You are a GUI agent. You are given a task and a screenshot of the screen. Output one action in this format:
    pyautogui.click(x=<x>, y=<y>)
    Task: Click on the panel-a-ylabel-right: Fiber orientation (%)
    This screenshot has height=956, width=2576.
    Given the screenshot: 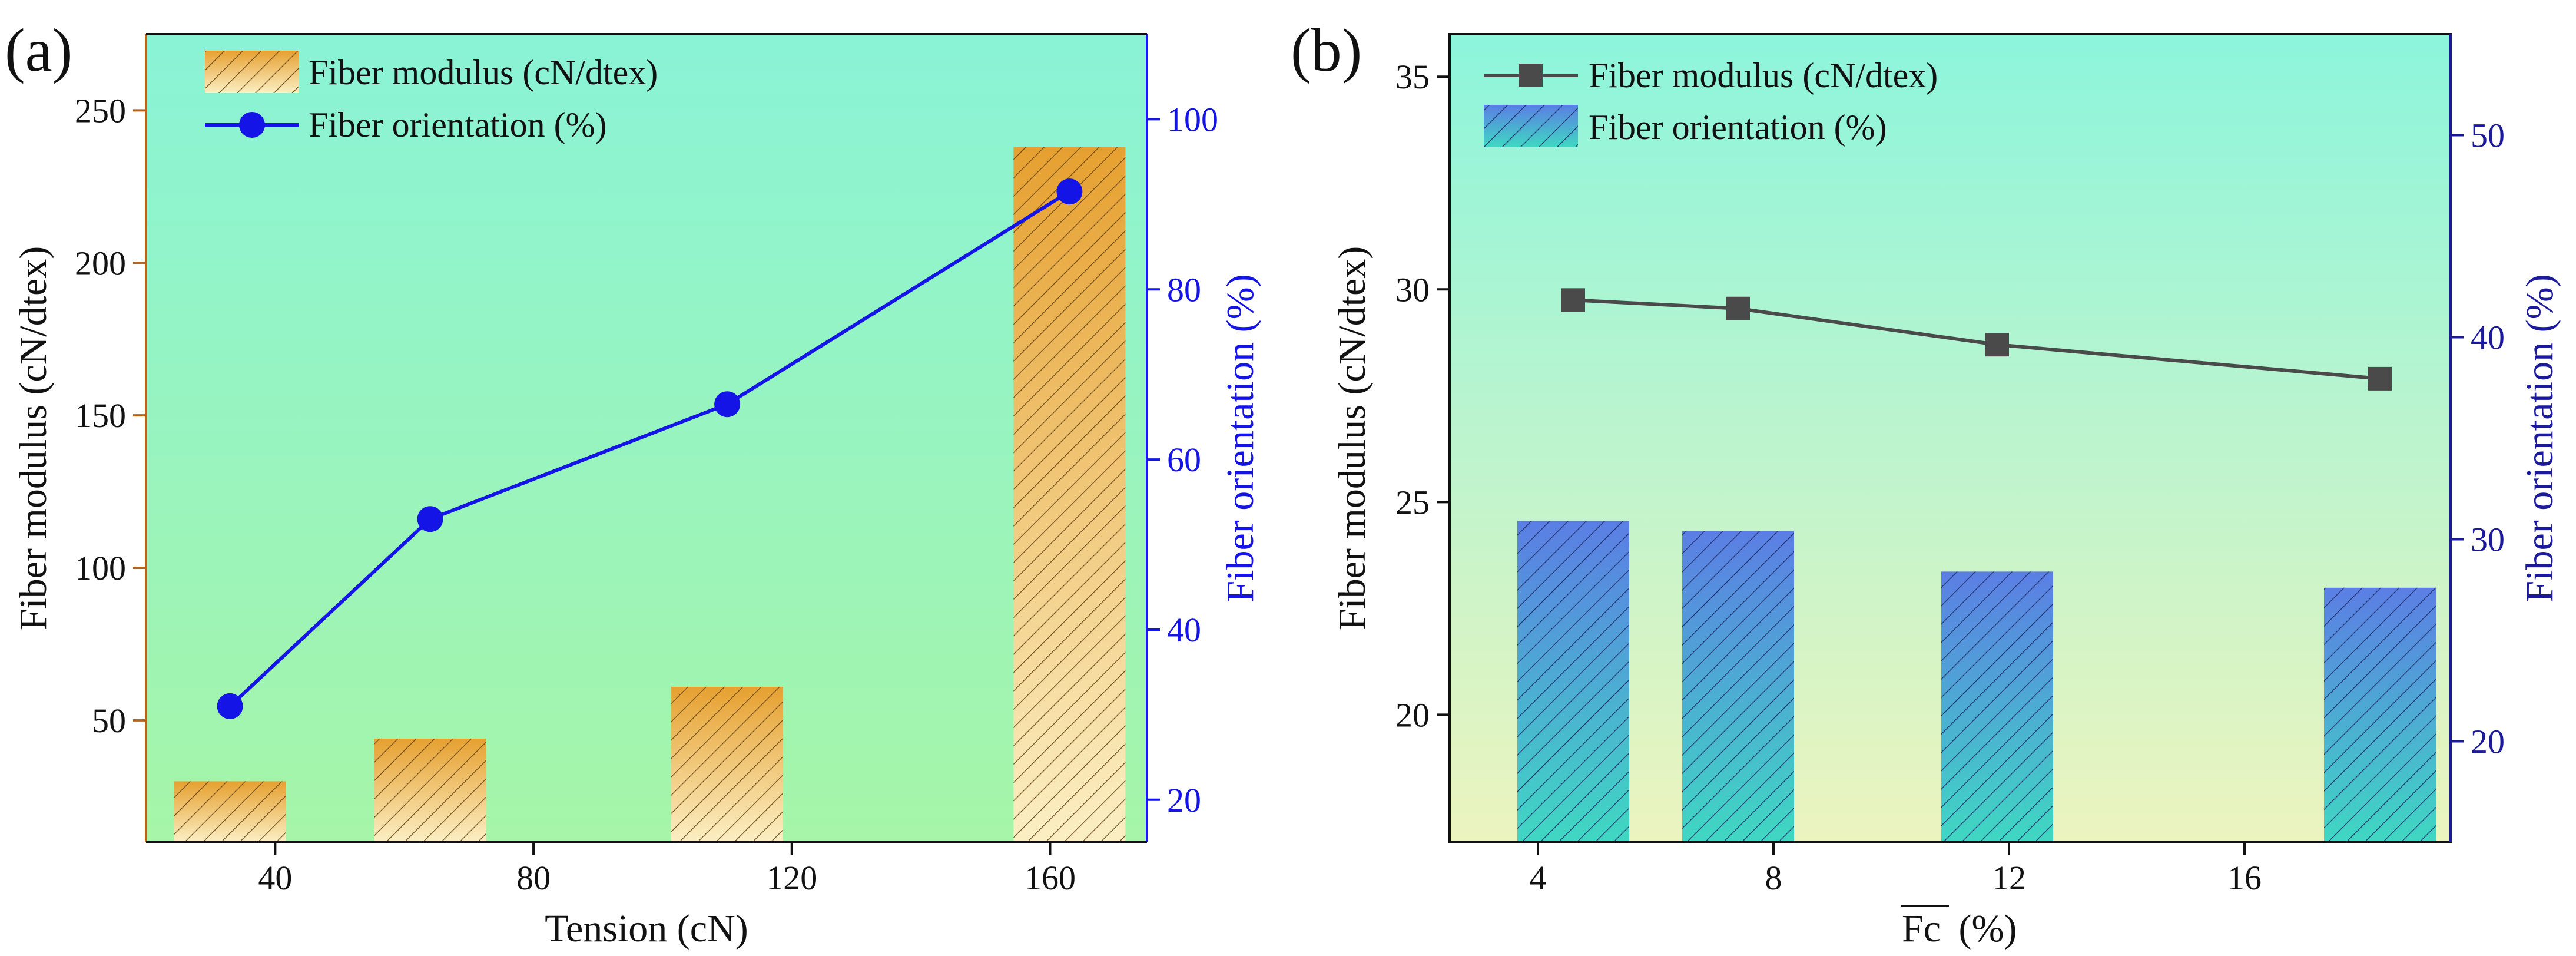 What is the action you would take?
    pyautogui.click(x=1240, y=438)
    